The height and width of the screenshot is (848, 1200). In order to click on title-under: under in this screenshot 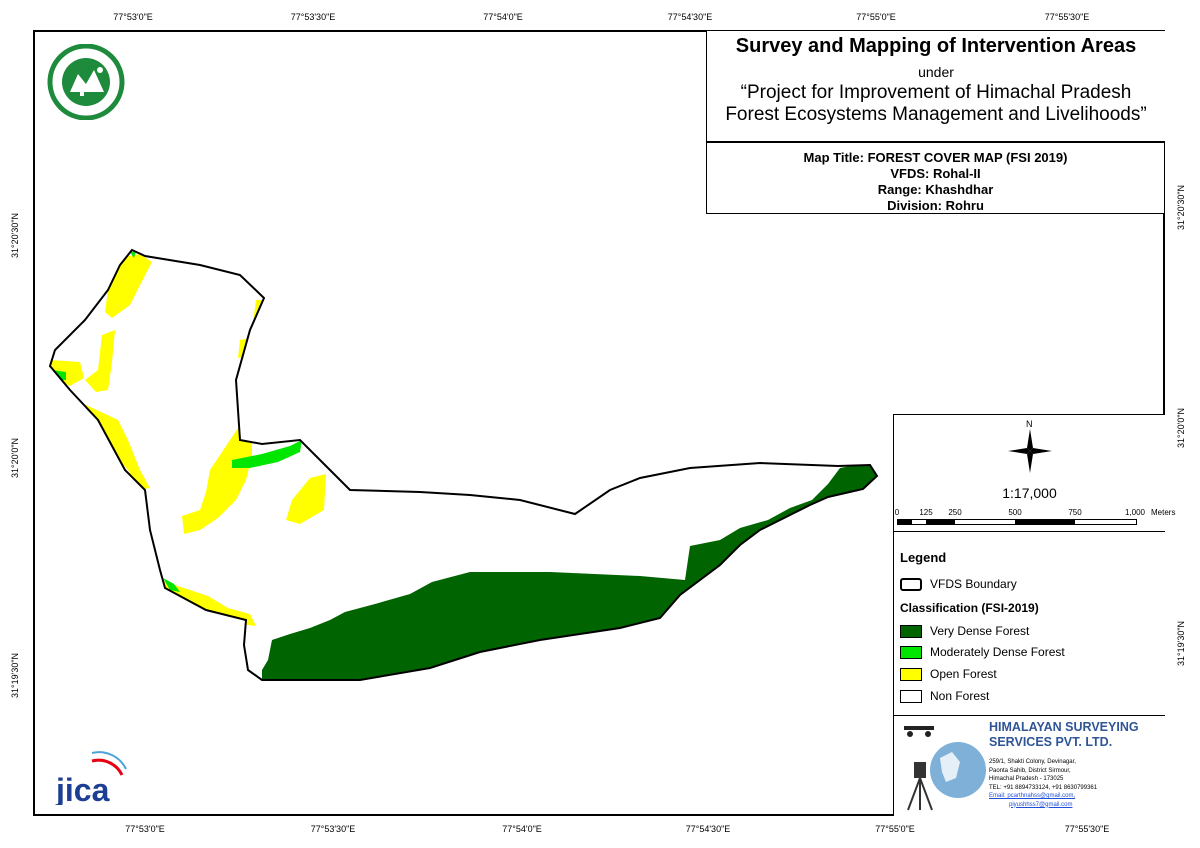, I will do `click(936, 72)`.